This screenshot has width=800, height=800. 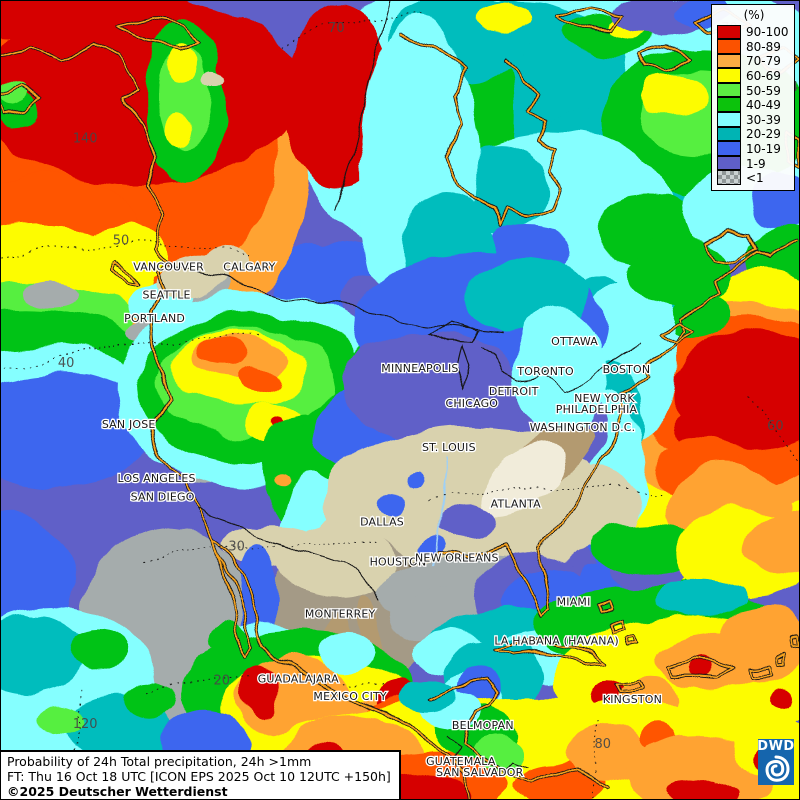 I want to click on legend-row: 90-100, so click(x=754, y=32).